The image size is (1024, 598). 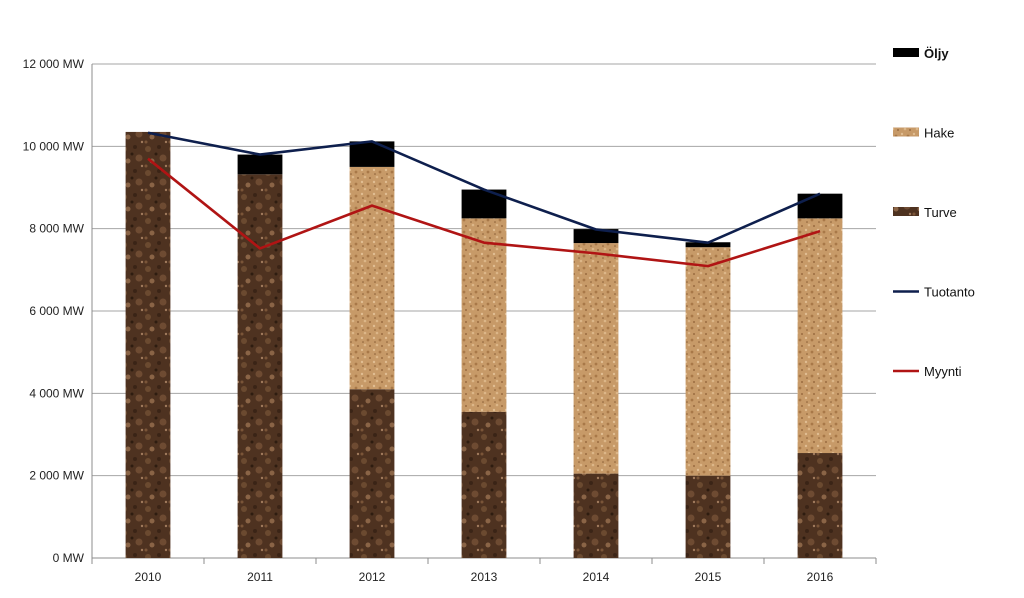 I want to click on bar-hake-2015, so click(x=708, y=361).